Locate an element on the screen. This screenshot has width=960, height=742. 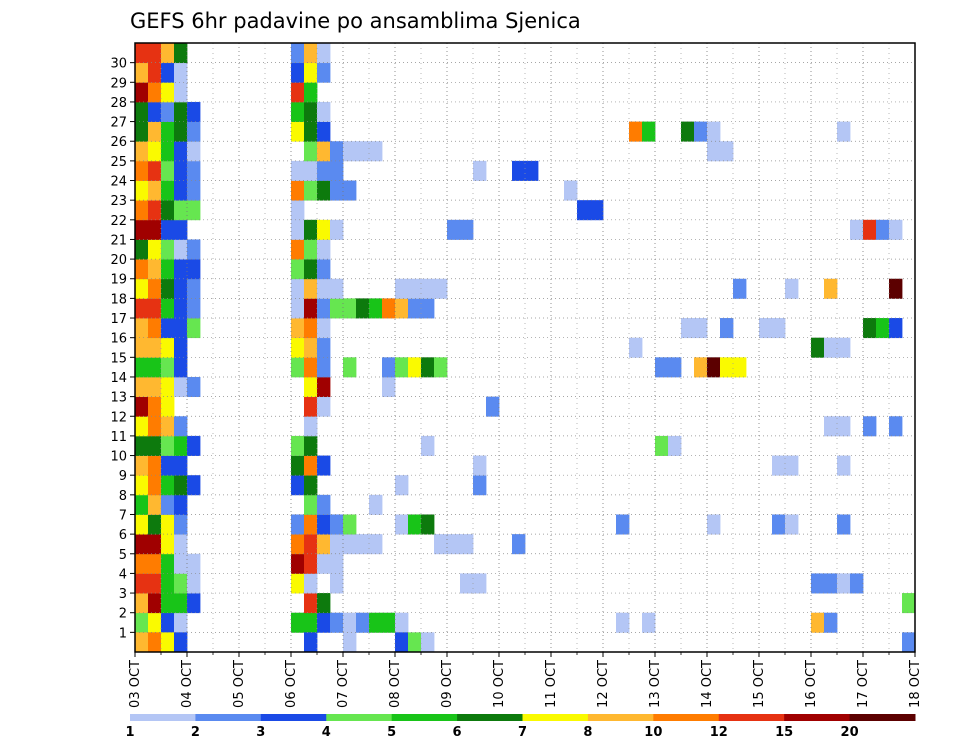
heatmap-cell-m25-t16 is located at coordinates (350, 151).